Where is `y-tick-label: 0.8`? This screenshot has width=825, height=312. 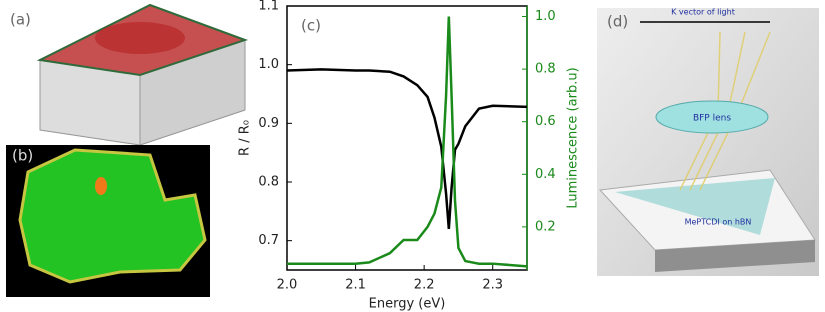
y-tick-label: 0.8 is located at coordinates (268, 182).